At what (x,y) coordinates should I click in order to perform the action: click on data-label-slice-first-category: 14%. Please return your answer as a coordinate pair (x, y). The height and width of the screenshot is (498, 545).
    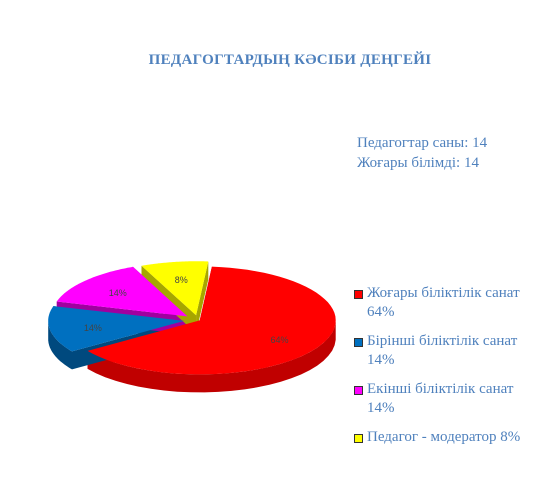
    Looking at the image, I should click on (93, 328).